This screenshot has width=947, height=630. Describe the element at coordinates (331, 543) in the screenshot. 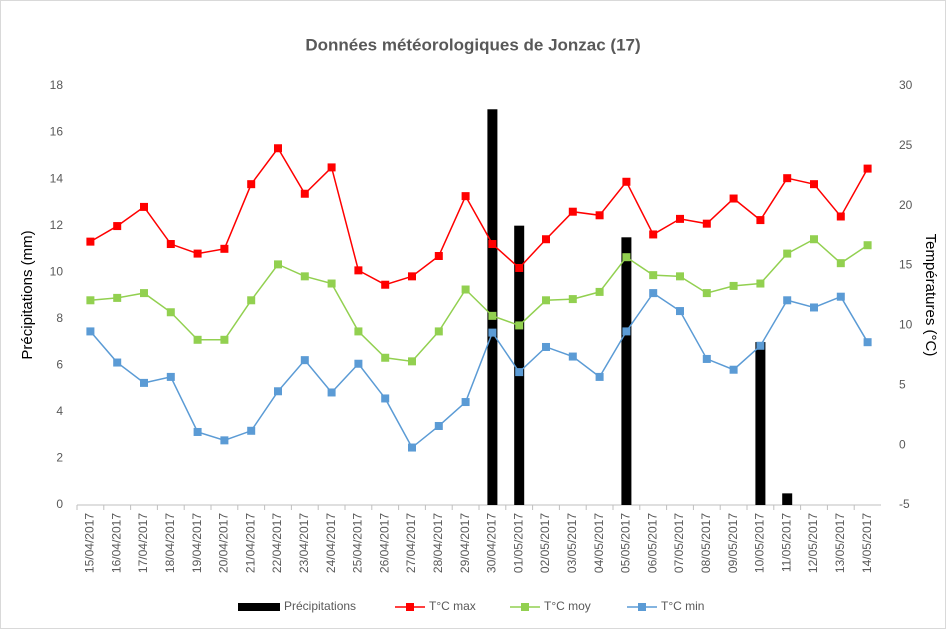

I see `x-tick-label: 24/04/2017` at that location.